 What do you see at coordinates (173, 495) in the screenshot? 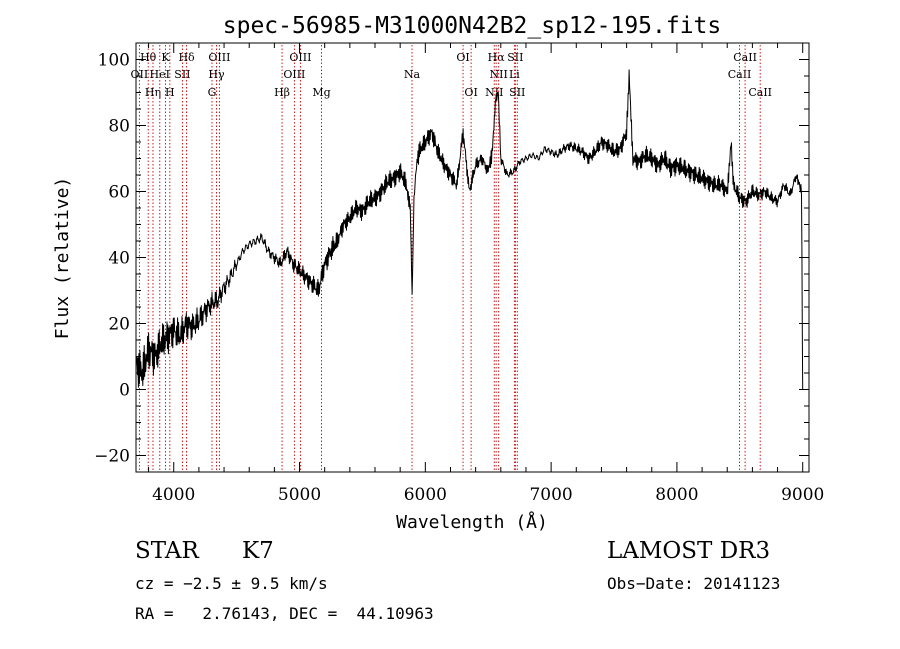
I see `x-tick-label: 4000` at bounding box center [173, 495].